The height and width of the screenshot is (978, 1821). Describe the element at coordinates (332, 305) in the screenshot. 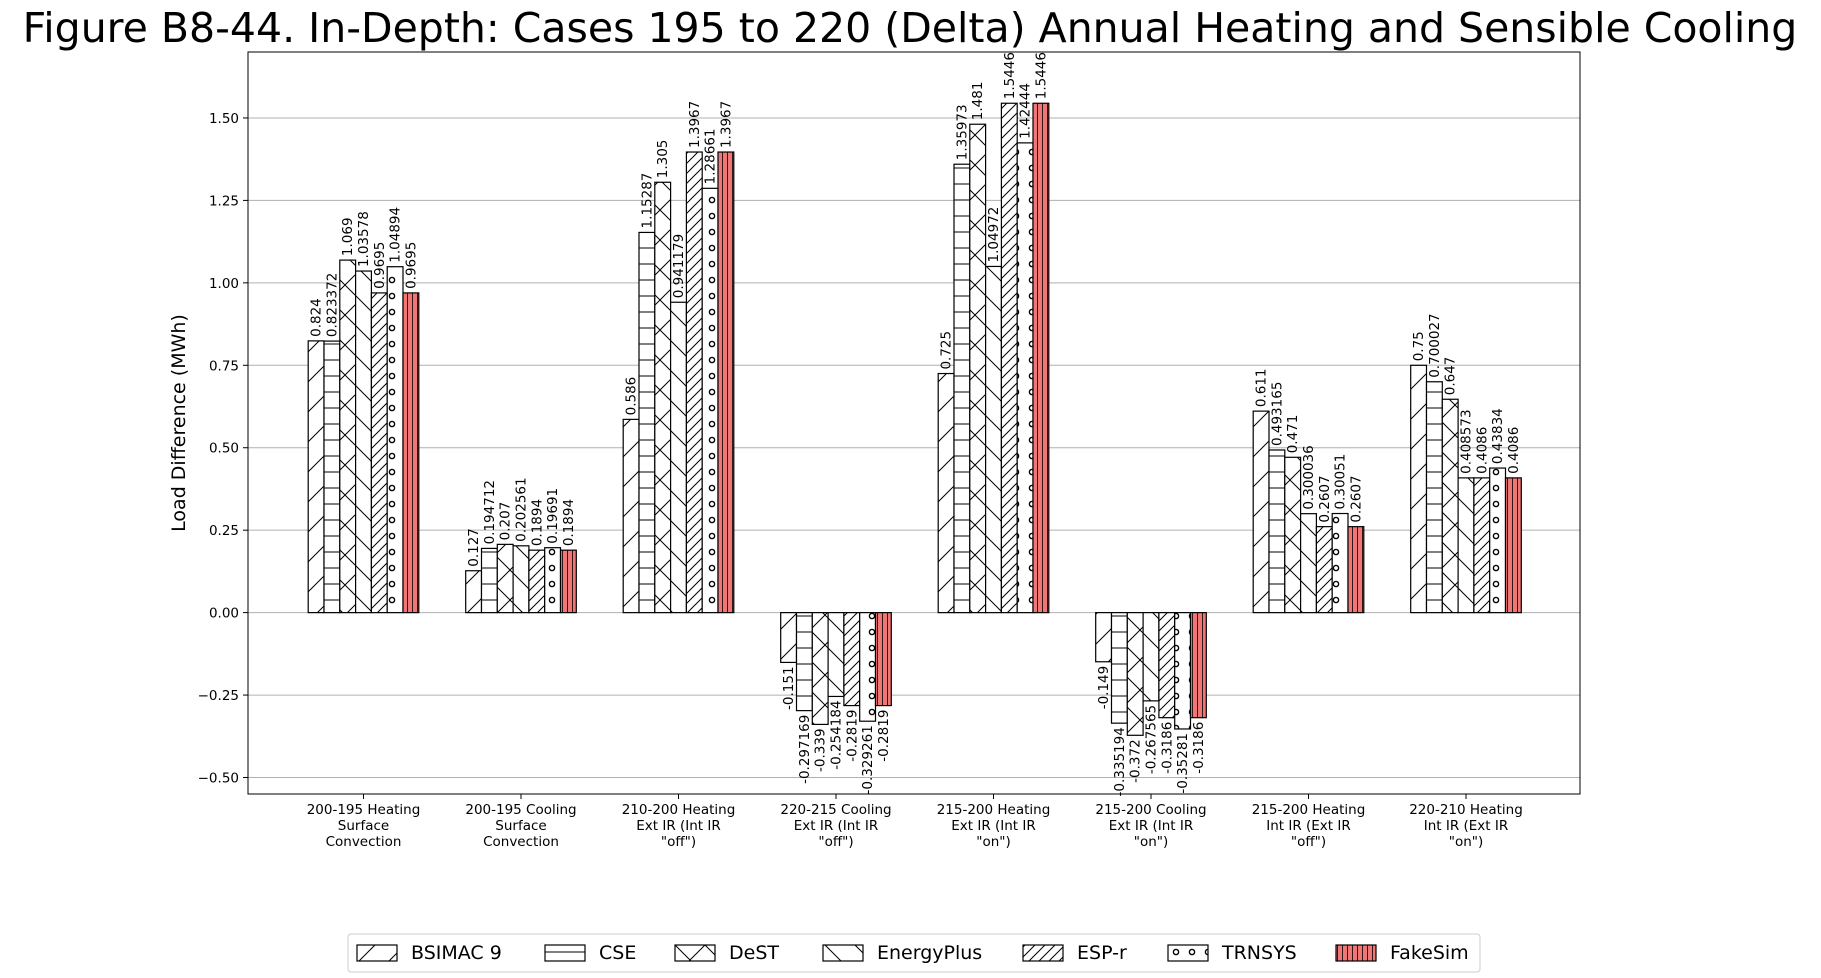

I see `data-label: 0.823372` at that location.